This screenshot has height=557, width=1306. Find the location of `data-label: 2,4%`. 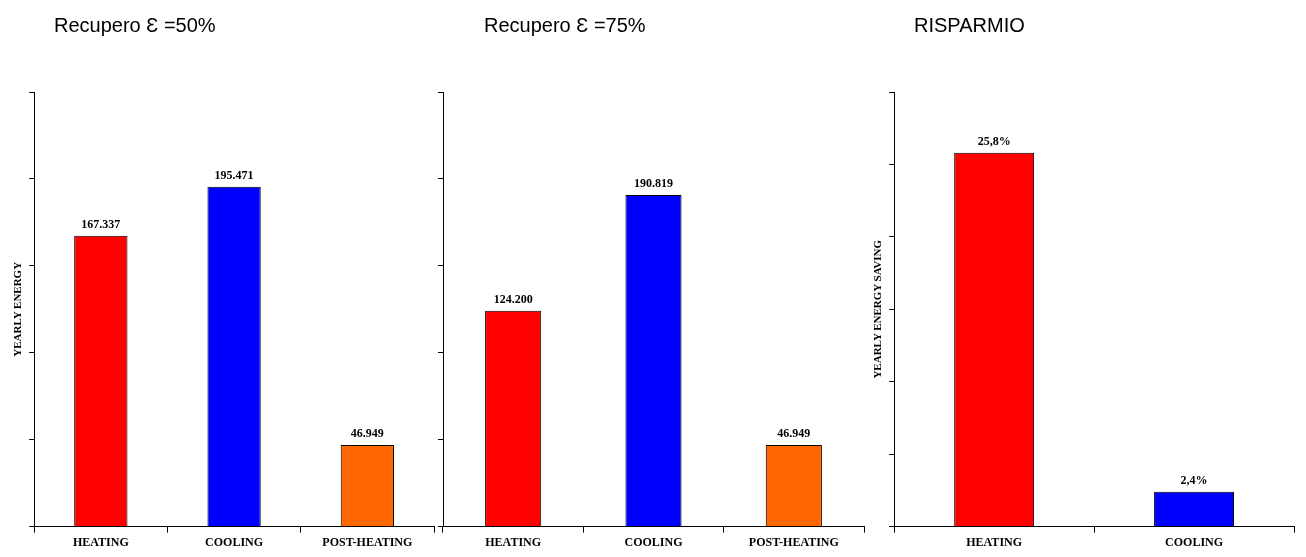

data-label: 2,4% is located at coordinates (1194, 479).